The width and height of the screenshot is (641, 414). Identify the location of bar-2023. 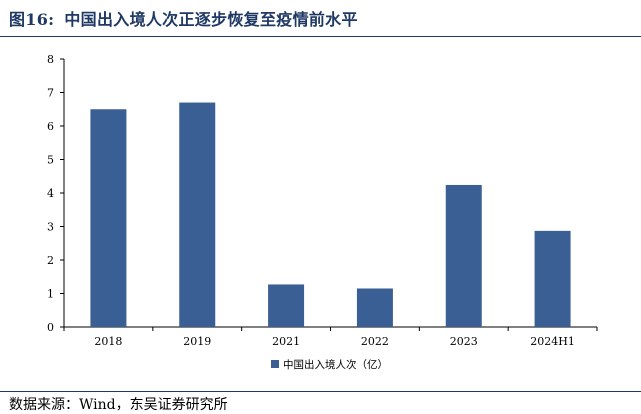
(463, 255).